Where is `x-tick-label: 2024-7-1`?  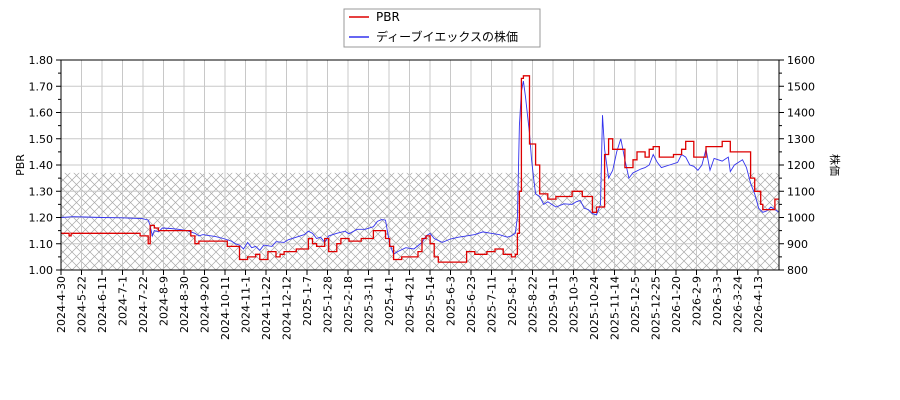 x-tick-label: 2024-7-1 is located at coordinates (123, 301).